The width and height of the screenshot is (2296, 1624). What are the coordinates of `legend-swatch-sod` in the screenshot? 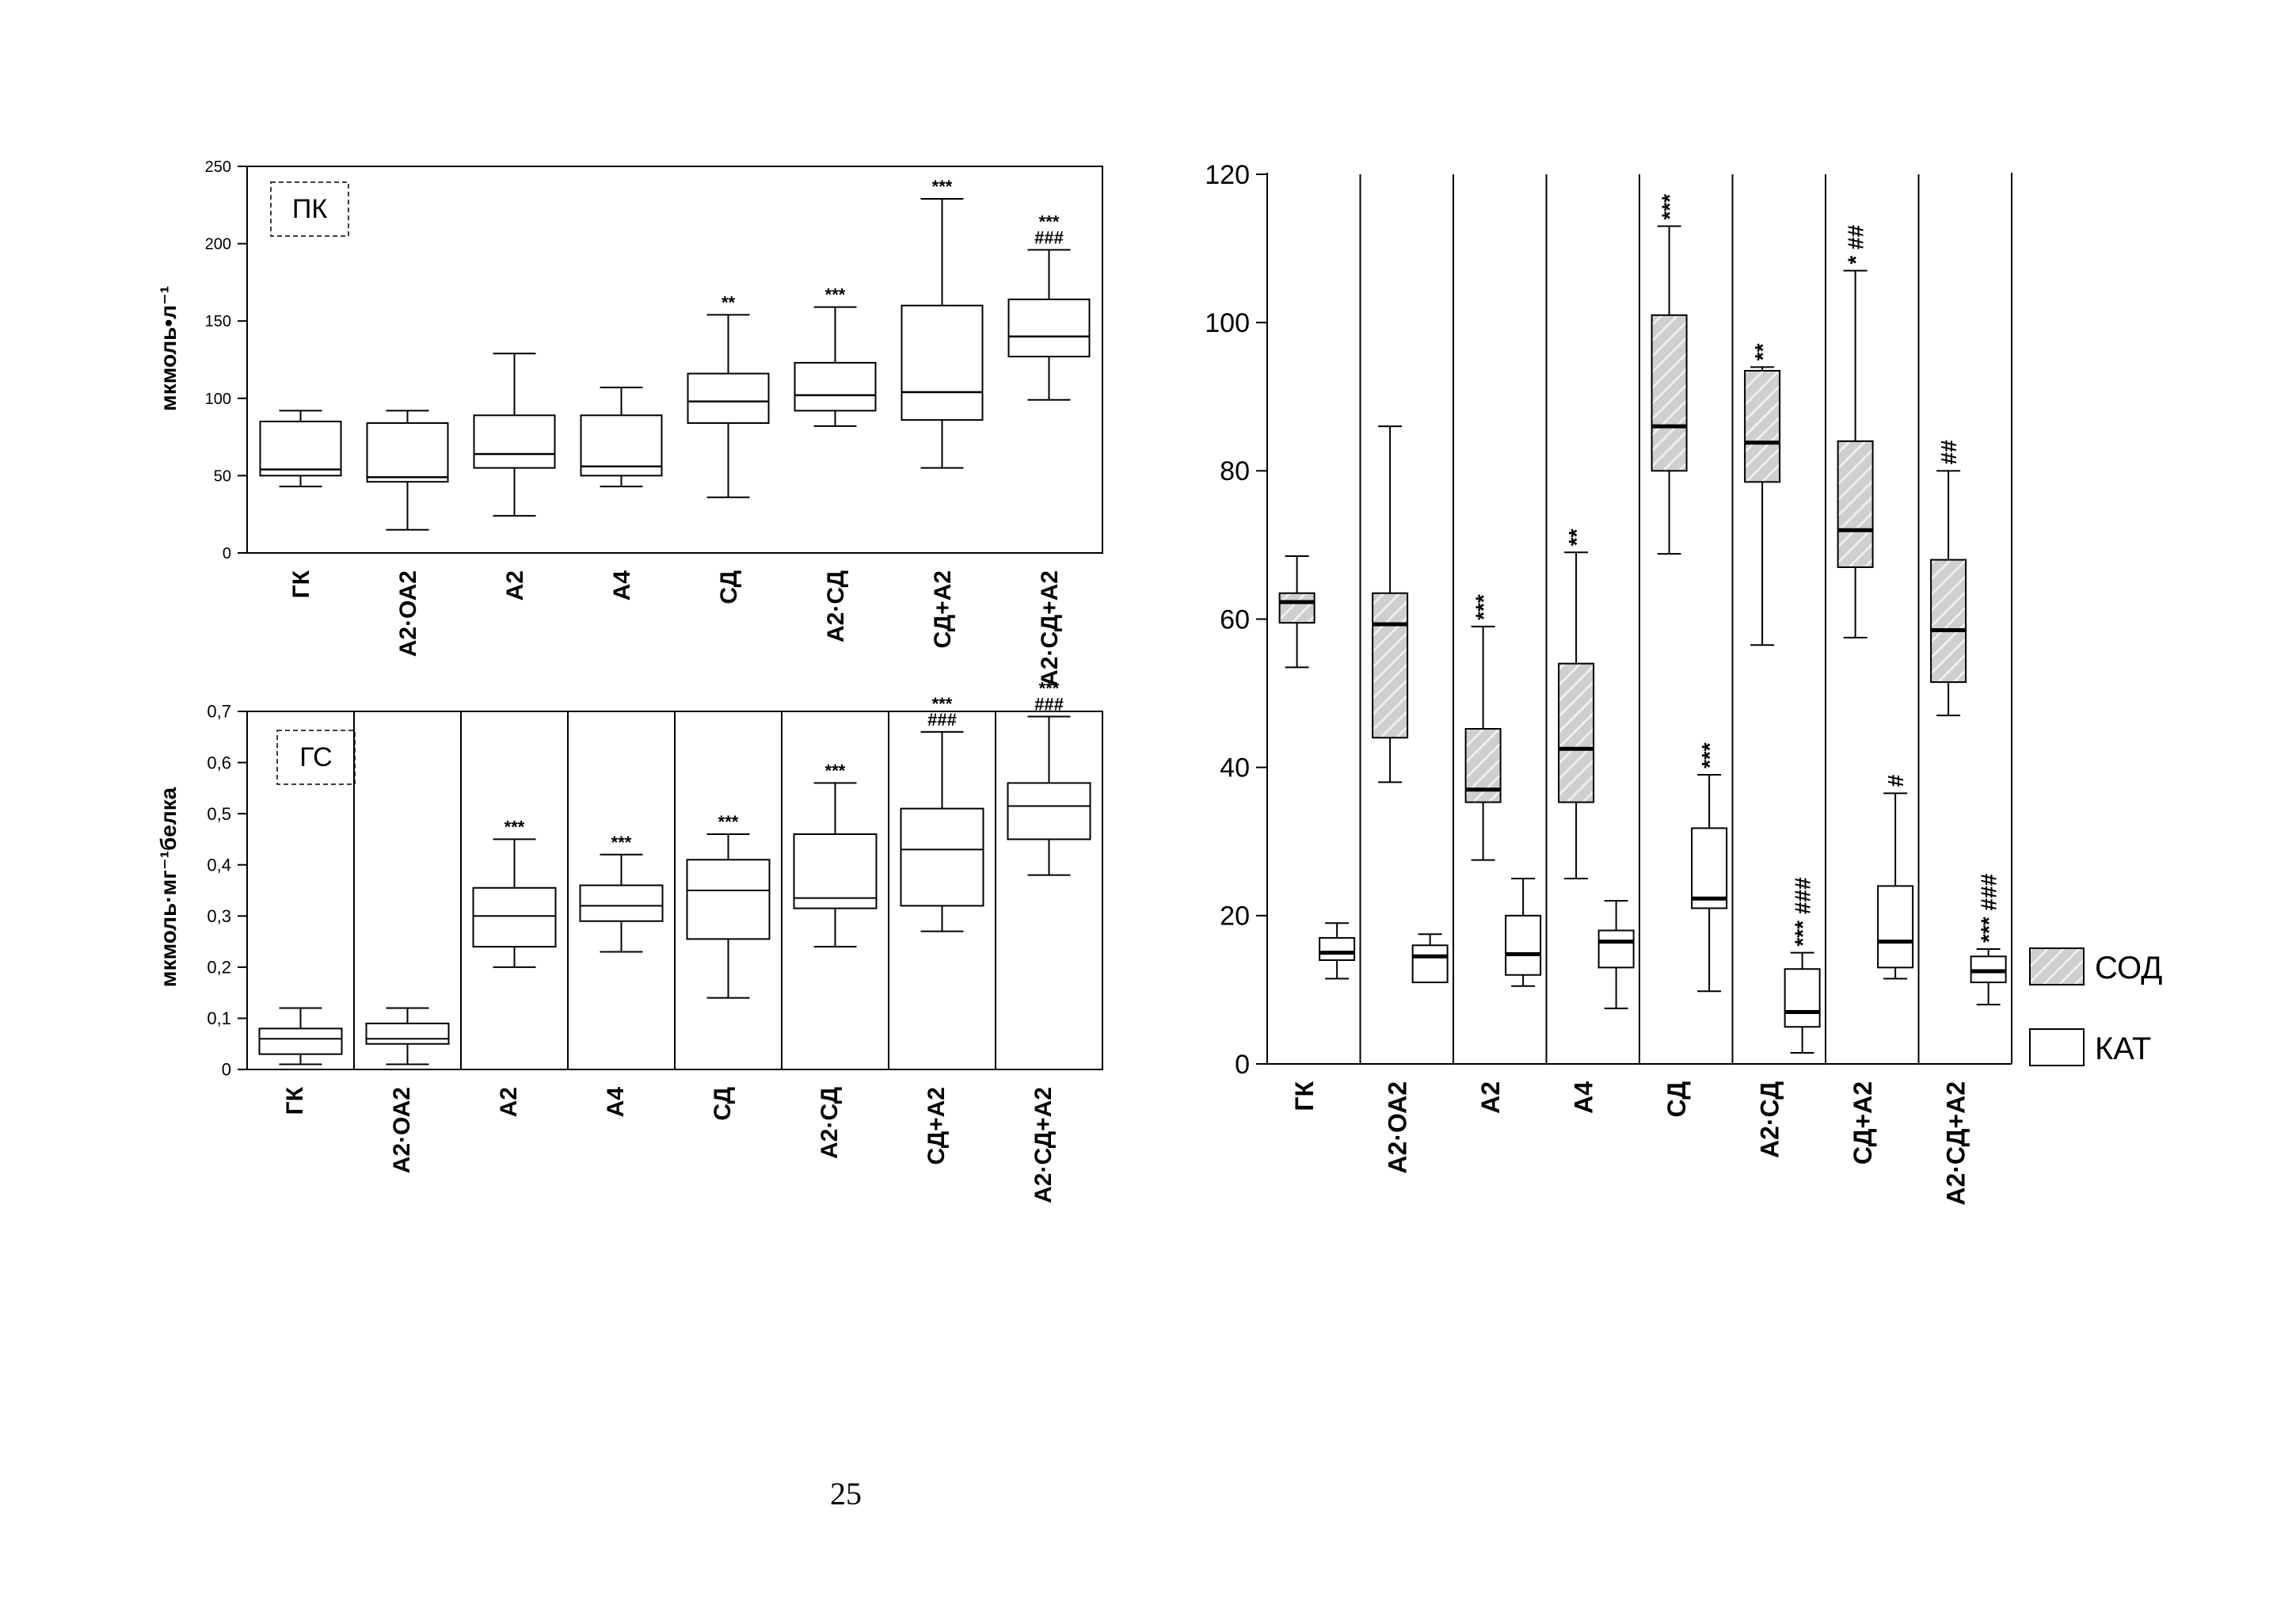 It's located at (2057, 966).